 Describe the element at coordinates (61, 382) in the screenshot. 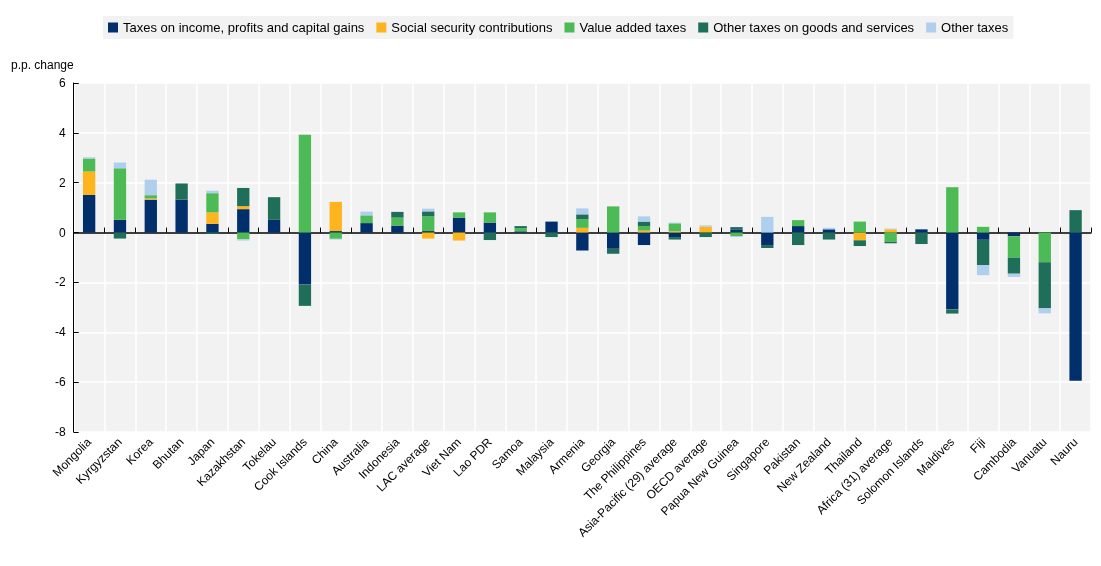

I see `y-tick-label: -6` at that location.